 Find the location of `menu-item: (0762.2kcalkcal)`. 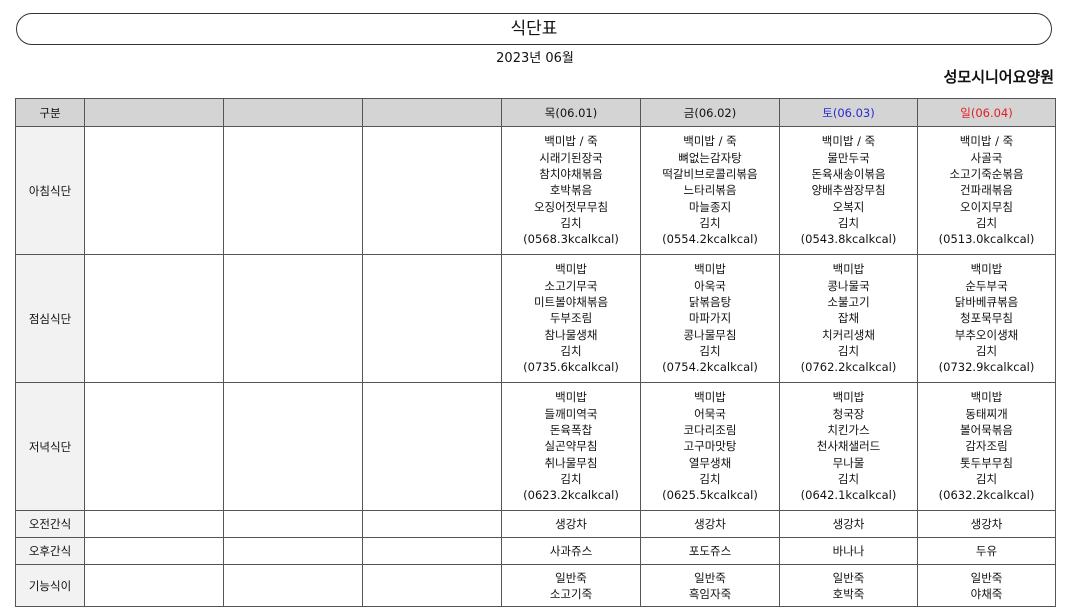

menu-item: (0762.2kcalkcal) is located at coordinates (848, 367).